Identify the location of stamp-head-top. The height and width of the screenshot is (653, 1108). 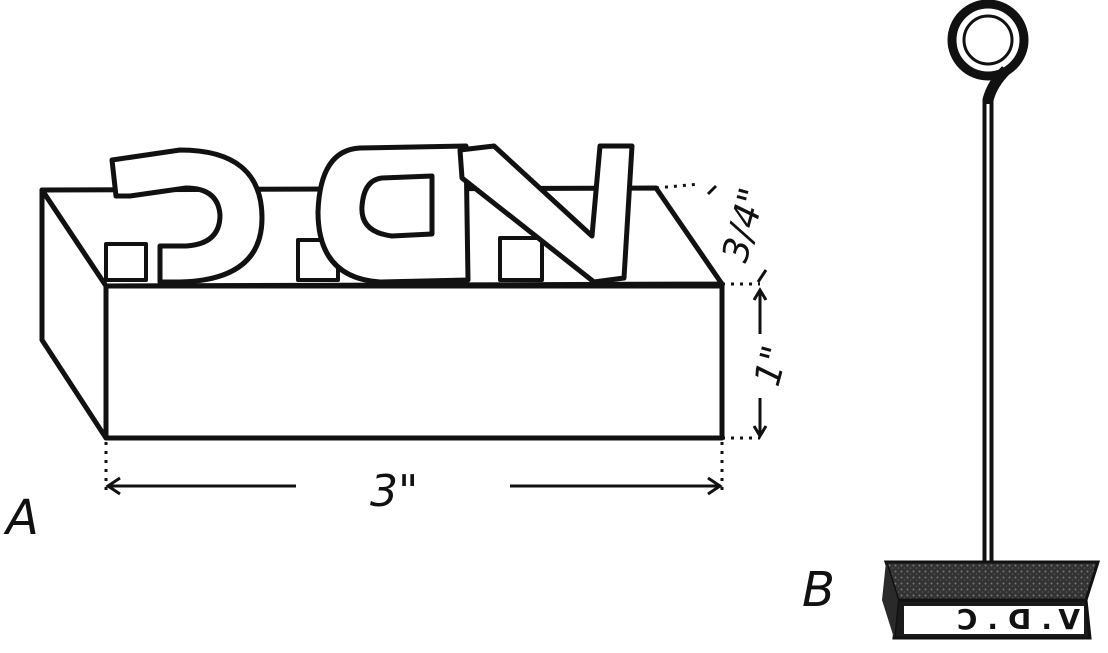
(992, 581).